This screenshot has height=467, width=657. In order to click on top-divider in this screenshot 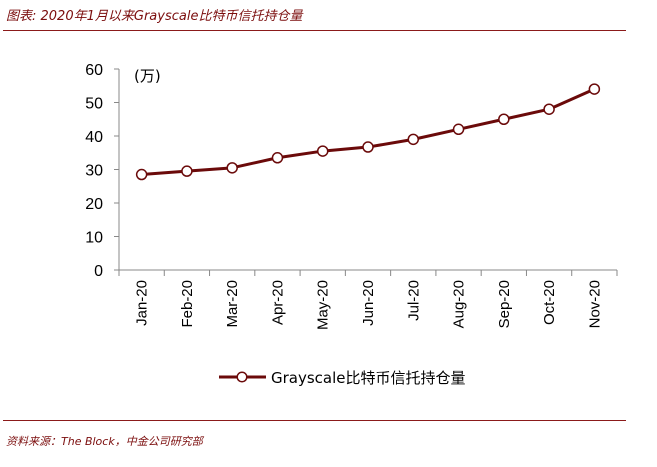, I will do `click(314, 30)`.